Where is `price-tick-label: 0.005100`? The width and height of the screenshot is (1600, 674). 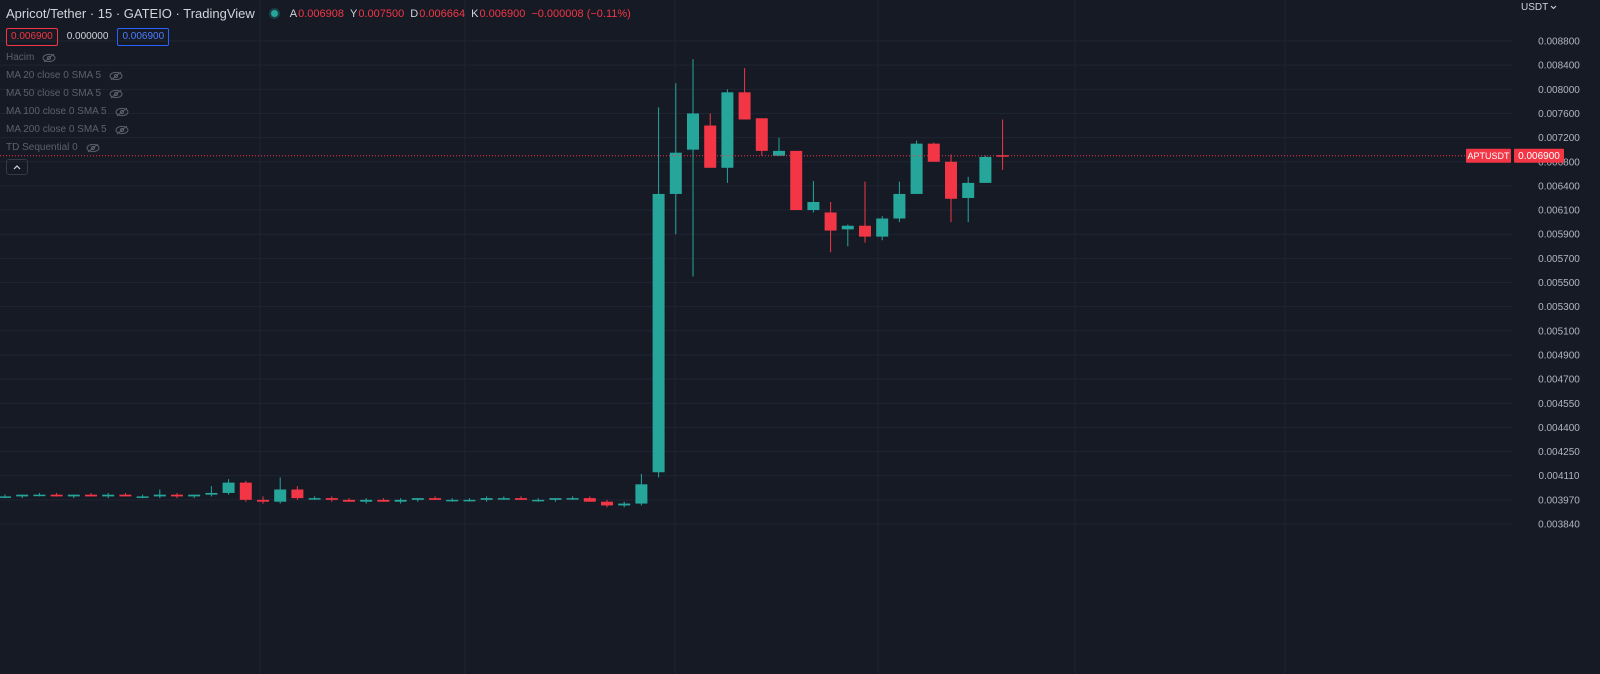 price-tick-label: 0.005100 is located at coordinates (1559, 331).